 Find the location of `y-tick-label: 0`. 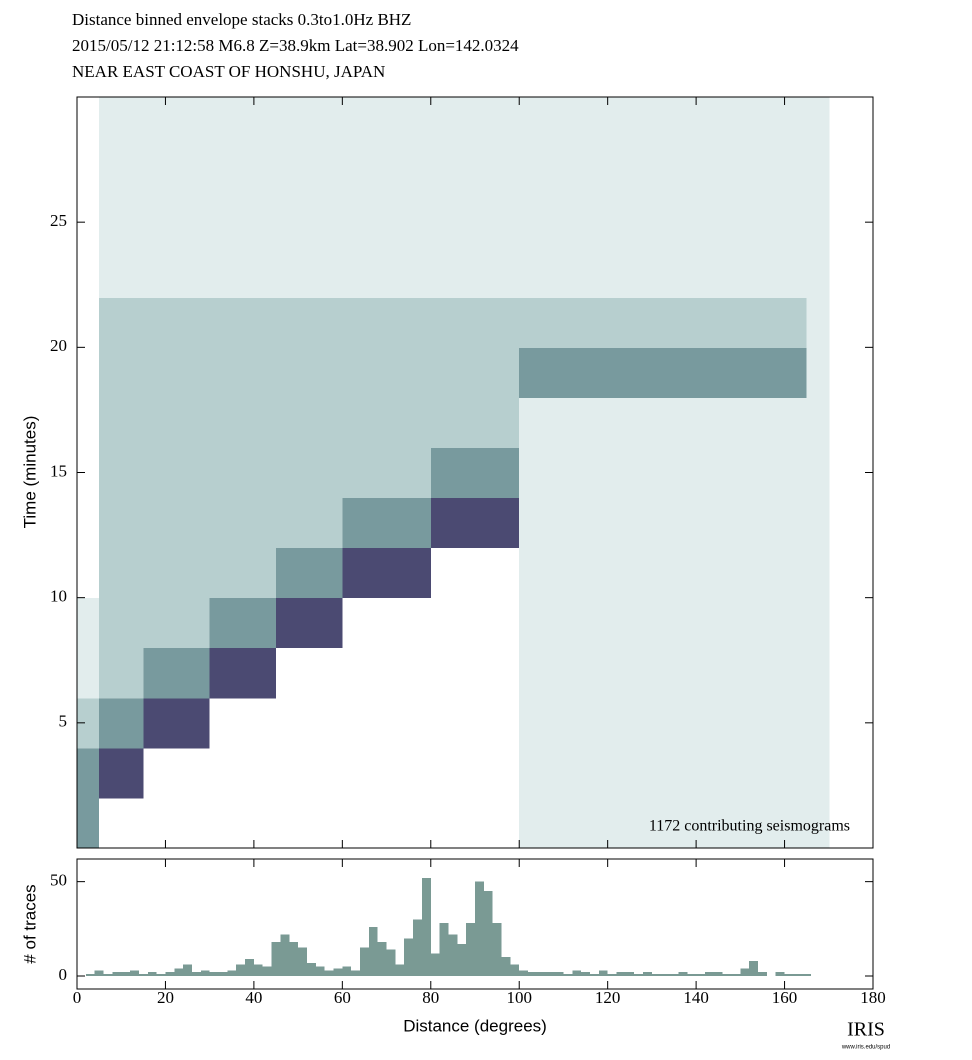

y-tick-label: 0 is located at coordinates (63, 974).